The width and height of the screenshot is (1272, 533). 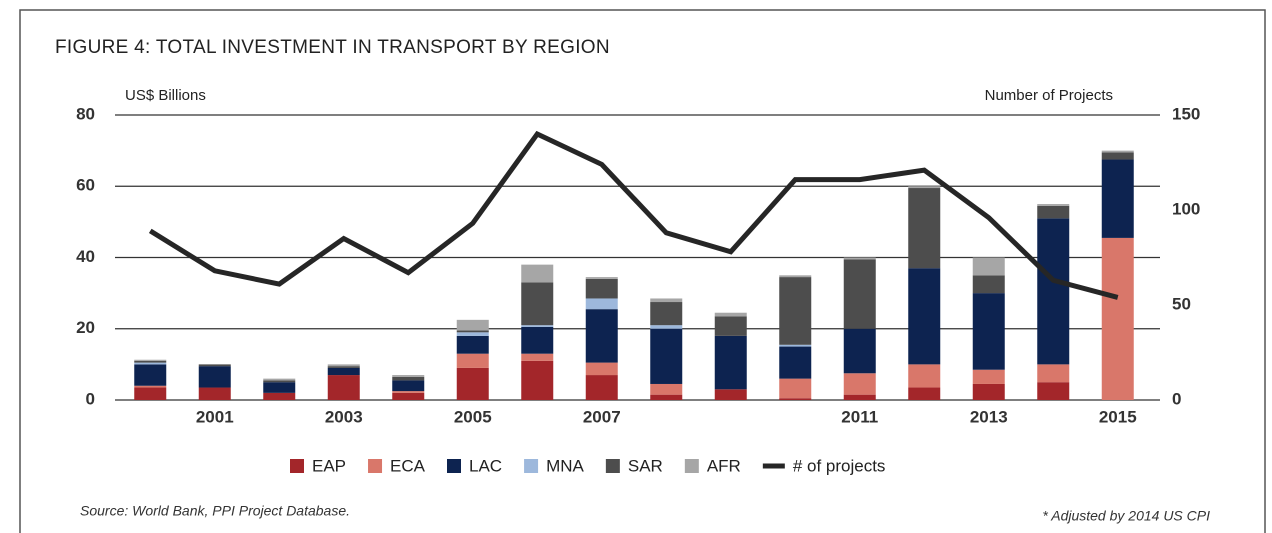 I want to click on y-tick-label: 60, so click(x=85, y=185).